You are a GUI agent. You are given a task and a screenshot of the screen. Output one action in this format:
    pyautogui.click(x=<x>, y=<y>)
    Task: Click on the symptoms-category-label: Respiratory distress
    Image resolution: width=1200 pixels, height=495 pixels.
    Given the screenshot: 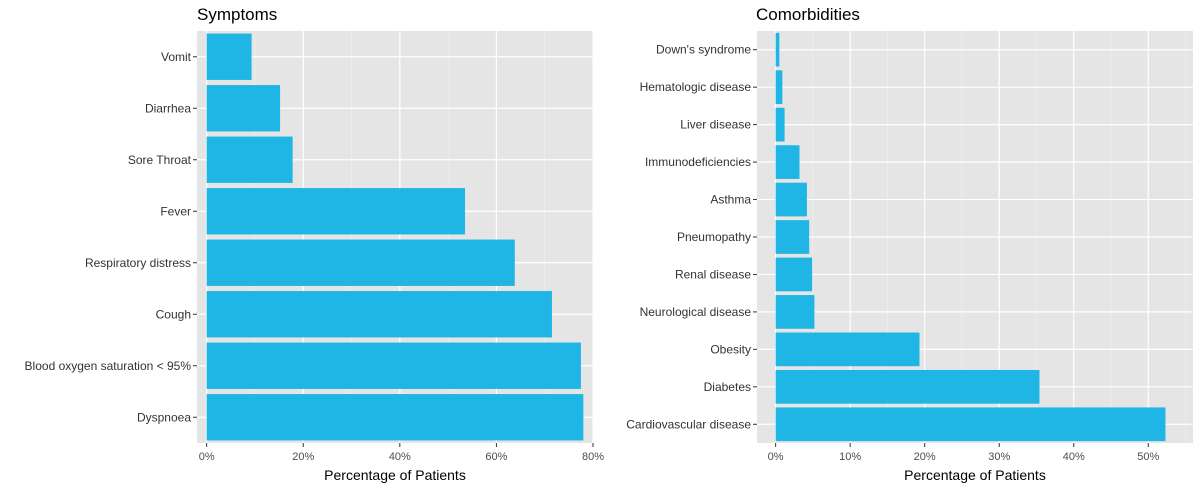 What is the action you would take?
    pyautogui.click(x=138, y=263)
    